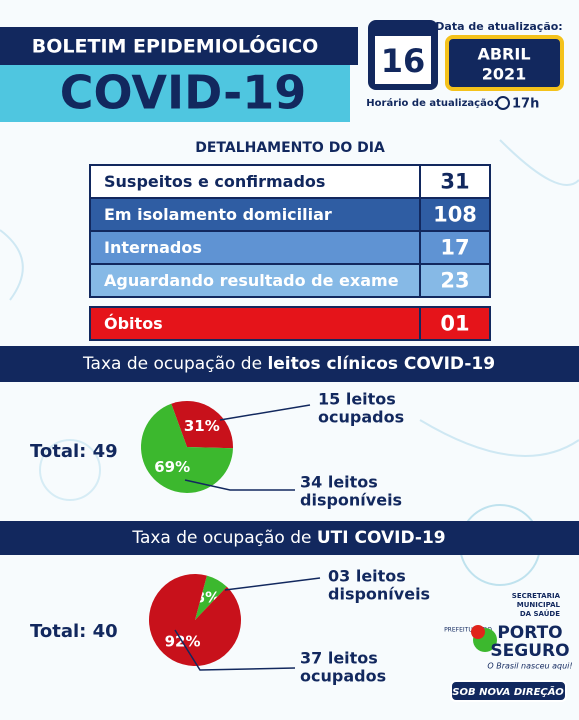 The width and height of the screenshot is (579, 720). What do you see at coordinates (503, 103) in the screenshot?
I see `clock-icon` at bounding box center [503, 103].